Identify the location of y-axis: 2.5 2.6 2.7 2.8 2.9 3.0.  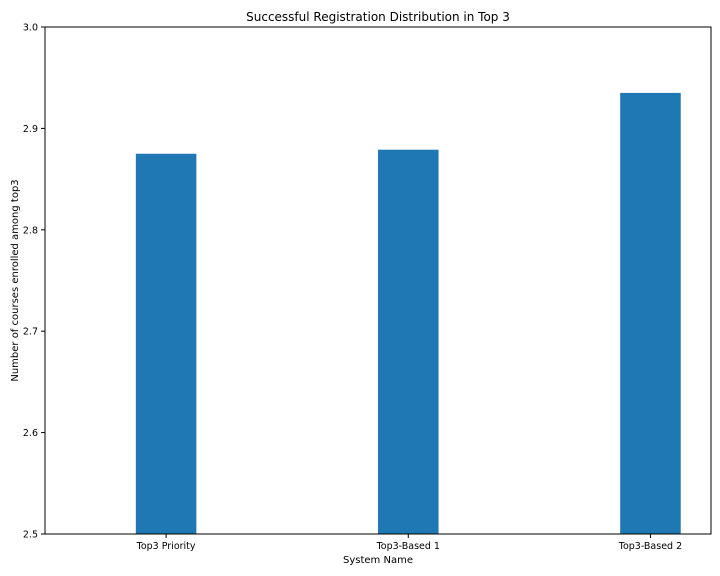
(34, 282).